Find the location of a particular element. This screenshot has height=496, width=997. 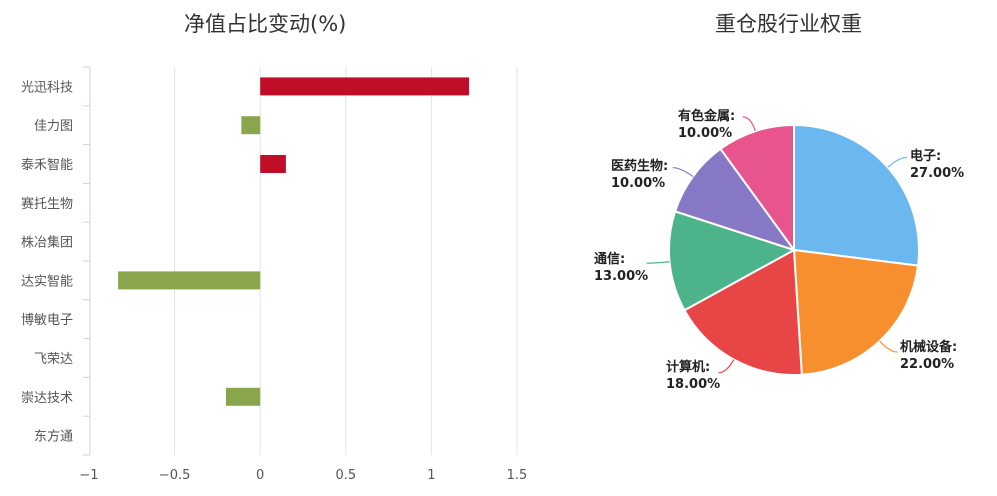

y-category-label: 博敏电子 is located at coordinates (47, 320).